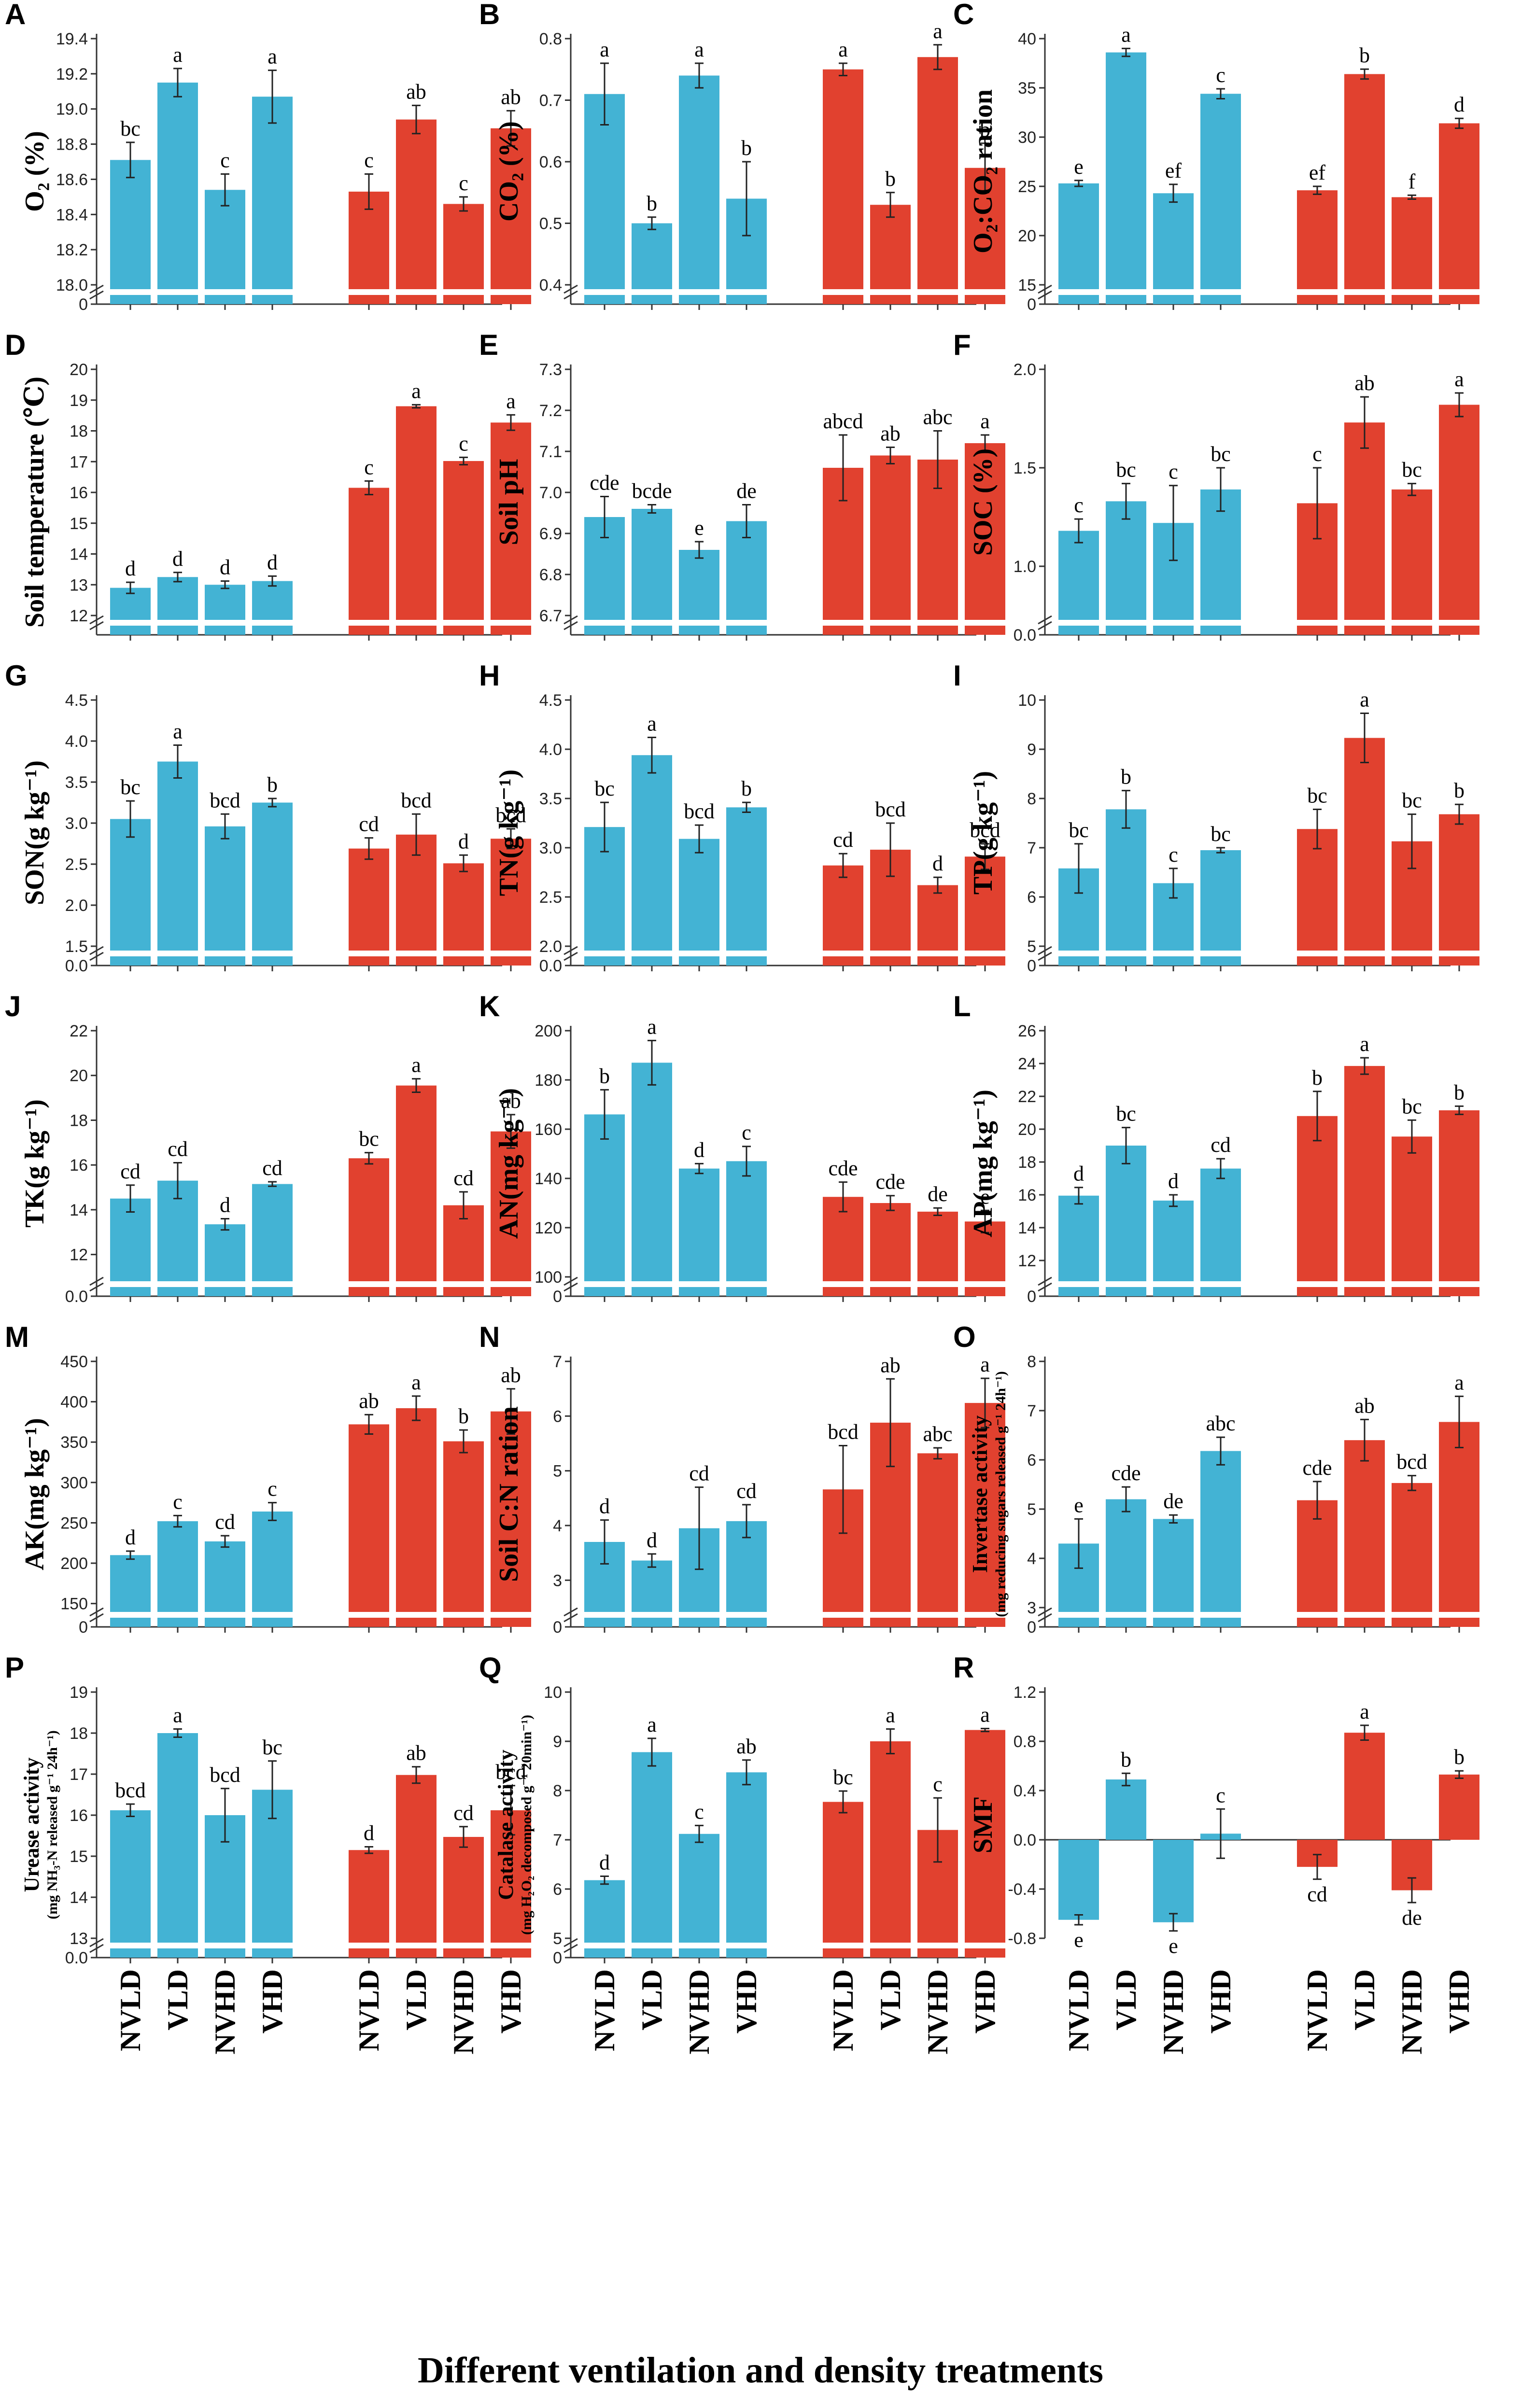 The width and height of the screenshot is (1521, 2408). Describe the element at coordinates (130, 2010) in the screenshot. I see `category-label: NVLD` at that location.